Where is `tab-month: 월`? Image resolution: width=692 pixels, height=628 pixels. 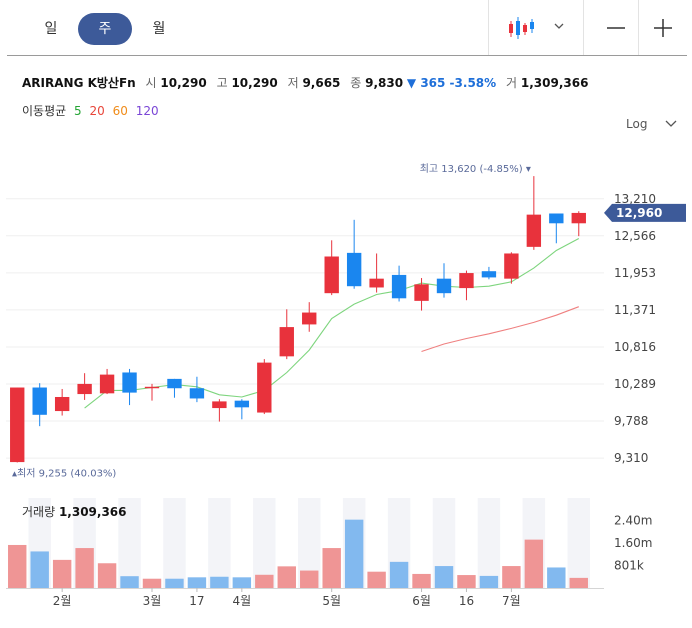 tab-month: 월 is located at coordinates (159, 29).